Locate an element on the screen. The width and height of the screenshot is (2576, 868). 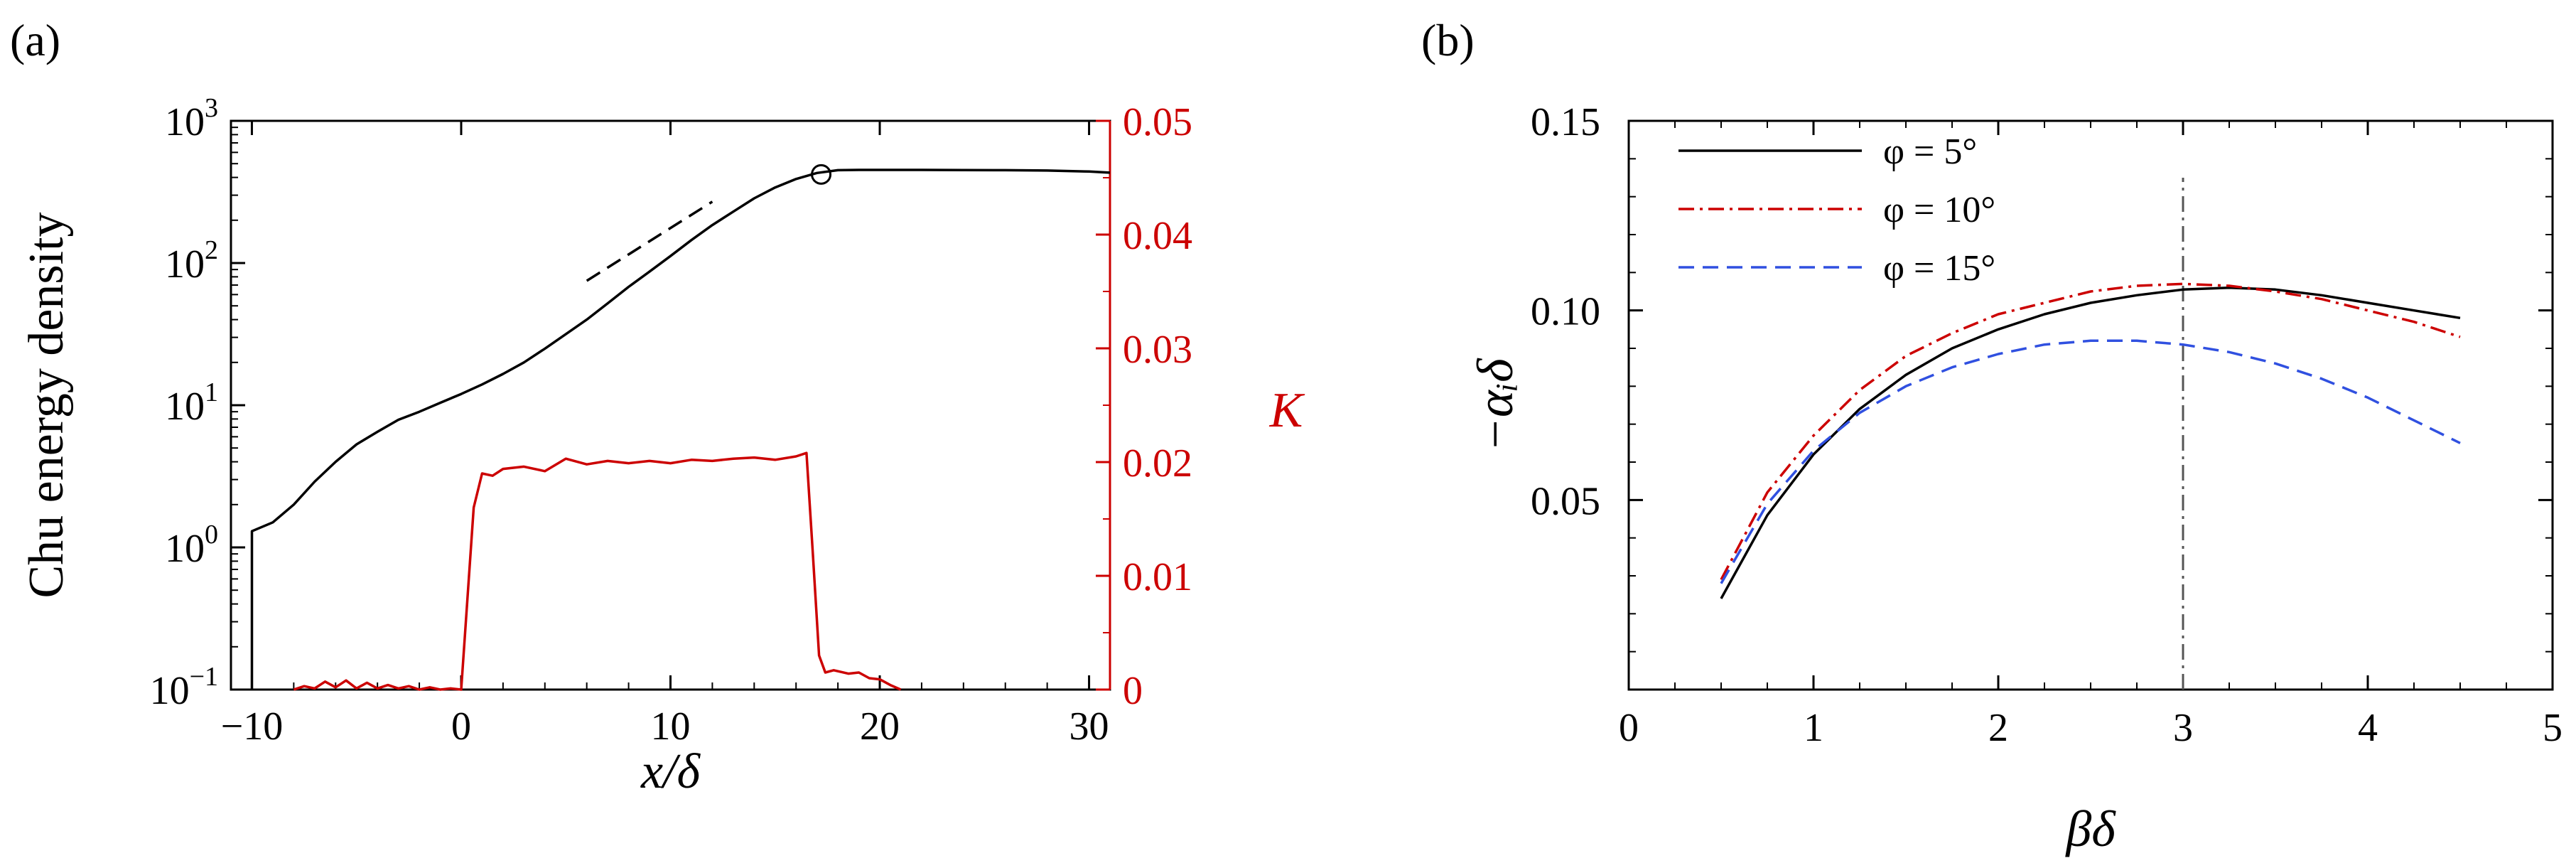
panel-label: (b) is located at coordinates (1448, 40).